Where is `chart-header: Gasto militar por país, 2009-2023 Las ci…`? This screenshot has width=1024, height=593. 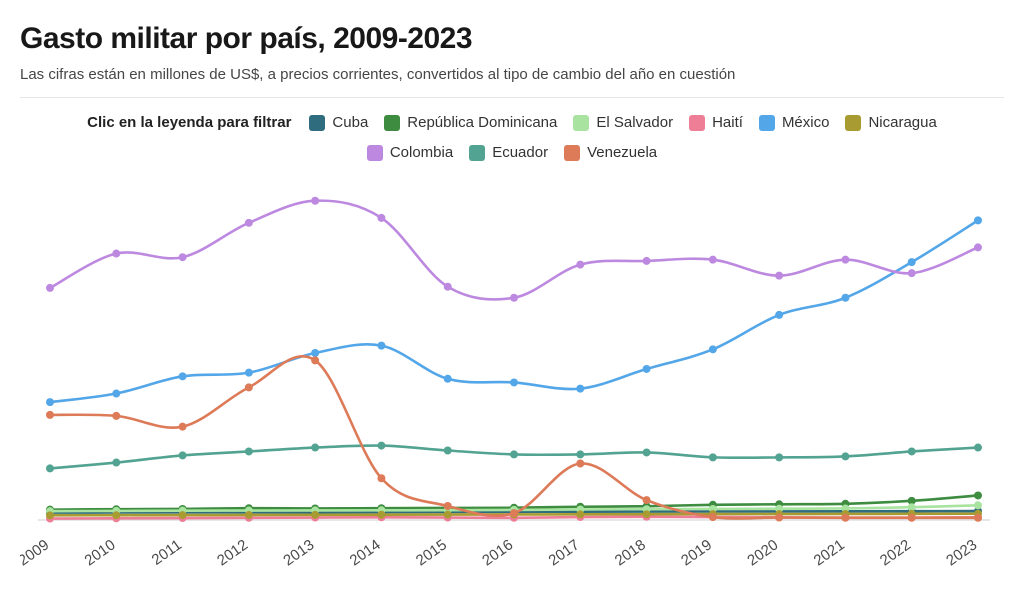 chart-header: Gasto militar por país, 2009-2023 Las ci… is located at coordinates (512, 60).